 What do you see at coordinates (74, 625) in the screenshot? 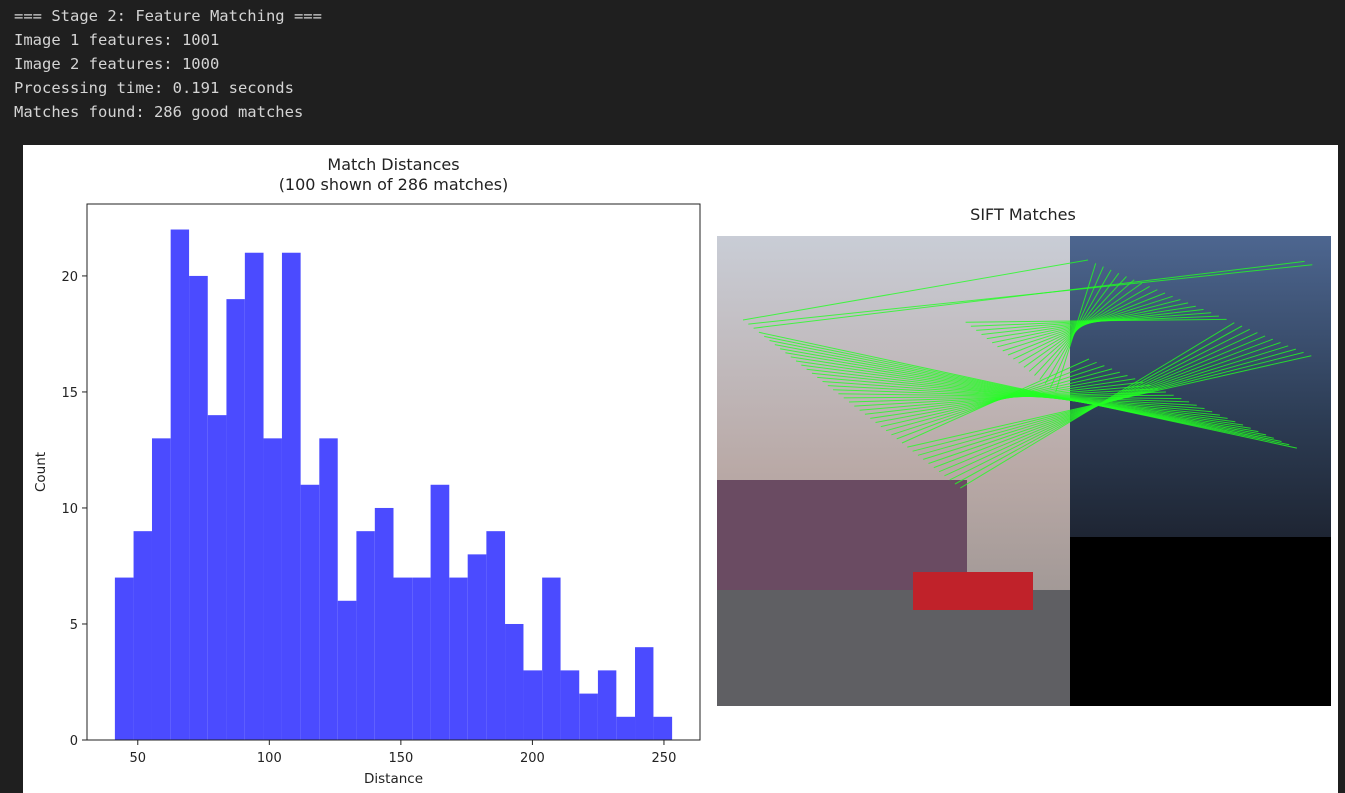
I see `y-tick-label: 5` at bounding box center [74, 625].